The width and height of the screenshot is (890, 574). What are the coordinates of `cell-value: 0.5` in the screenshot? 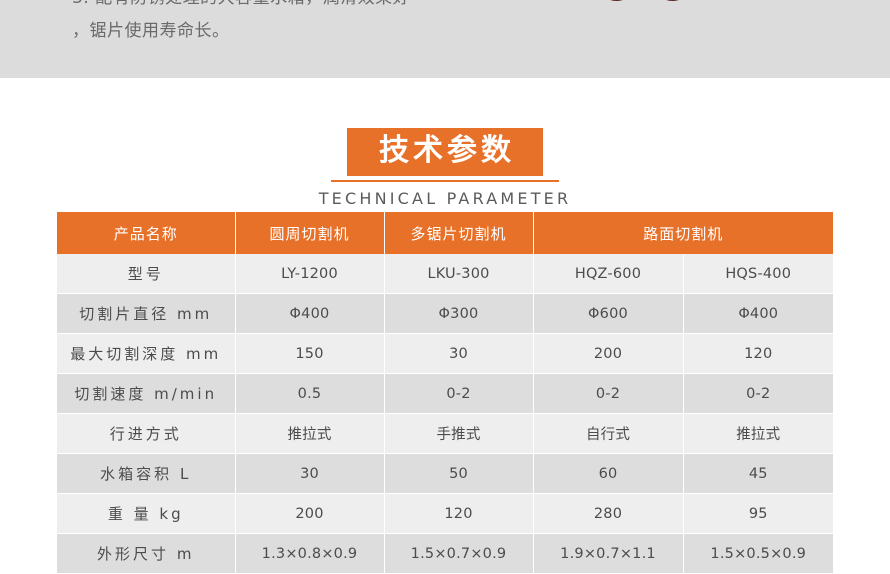 It's located at (310, 393).